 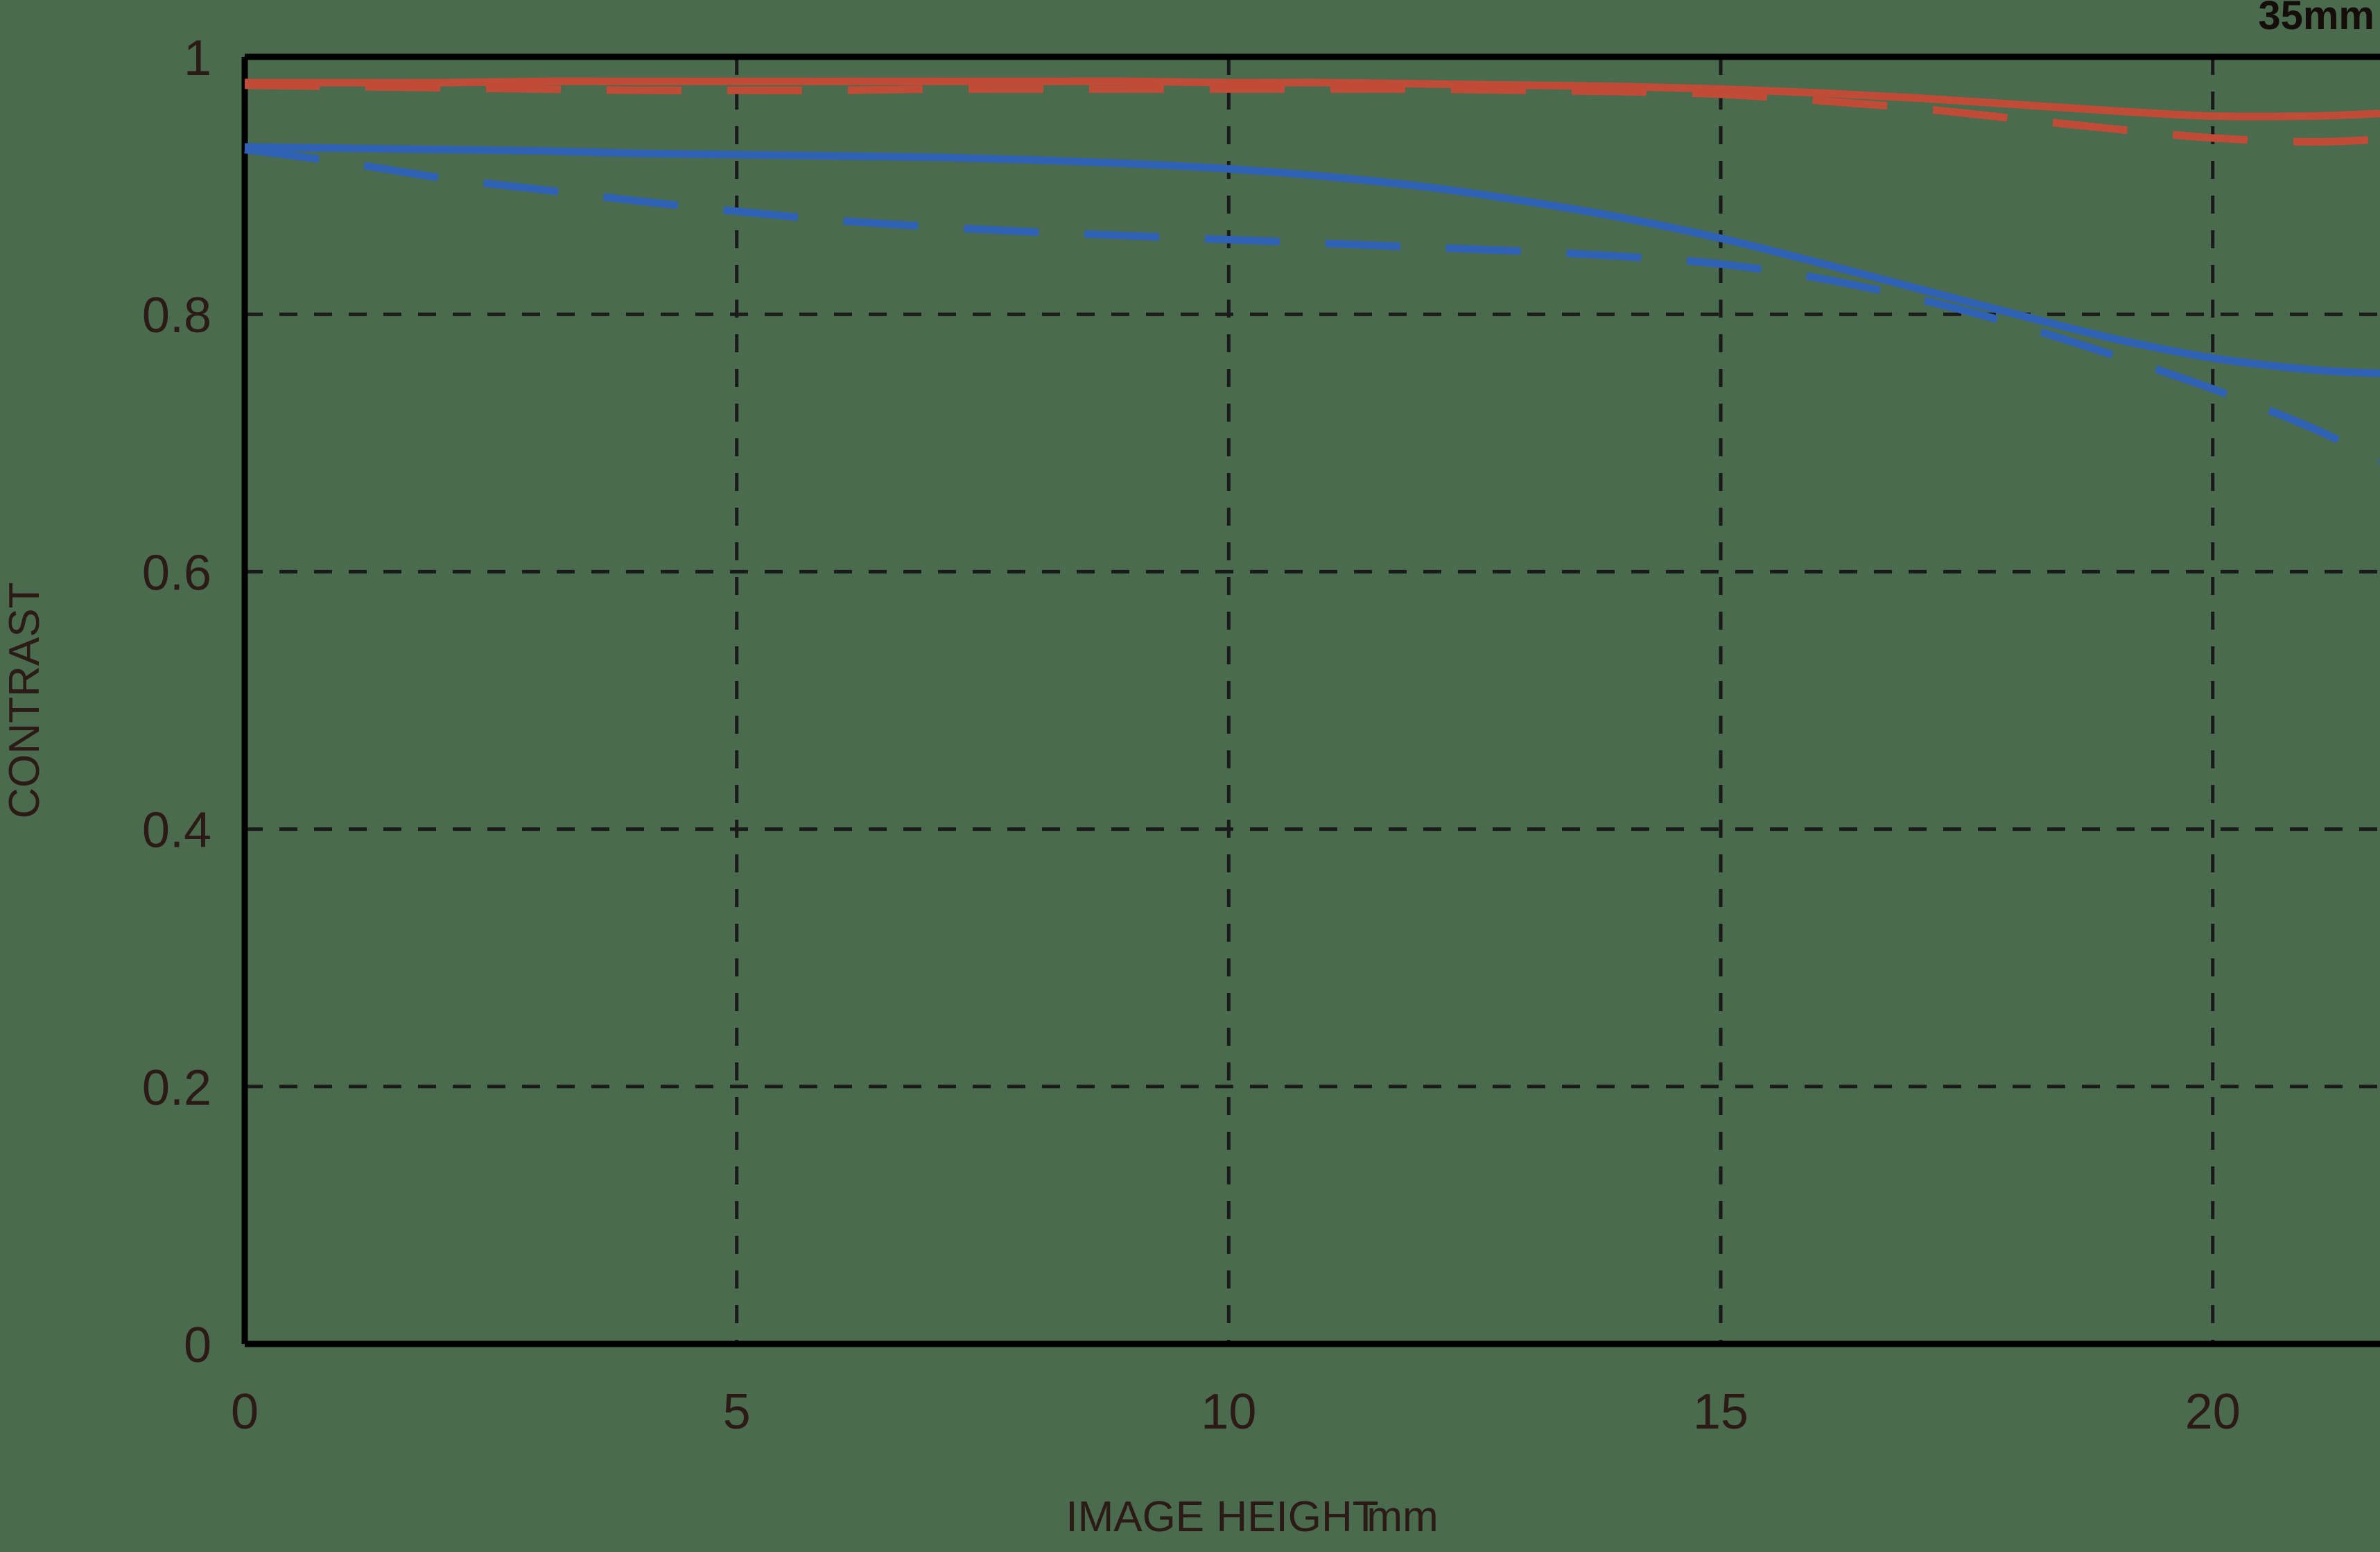 I want to click on x-tick-label: 15, so click(x=1720, y=1412).